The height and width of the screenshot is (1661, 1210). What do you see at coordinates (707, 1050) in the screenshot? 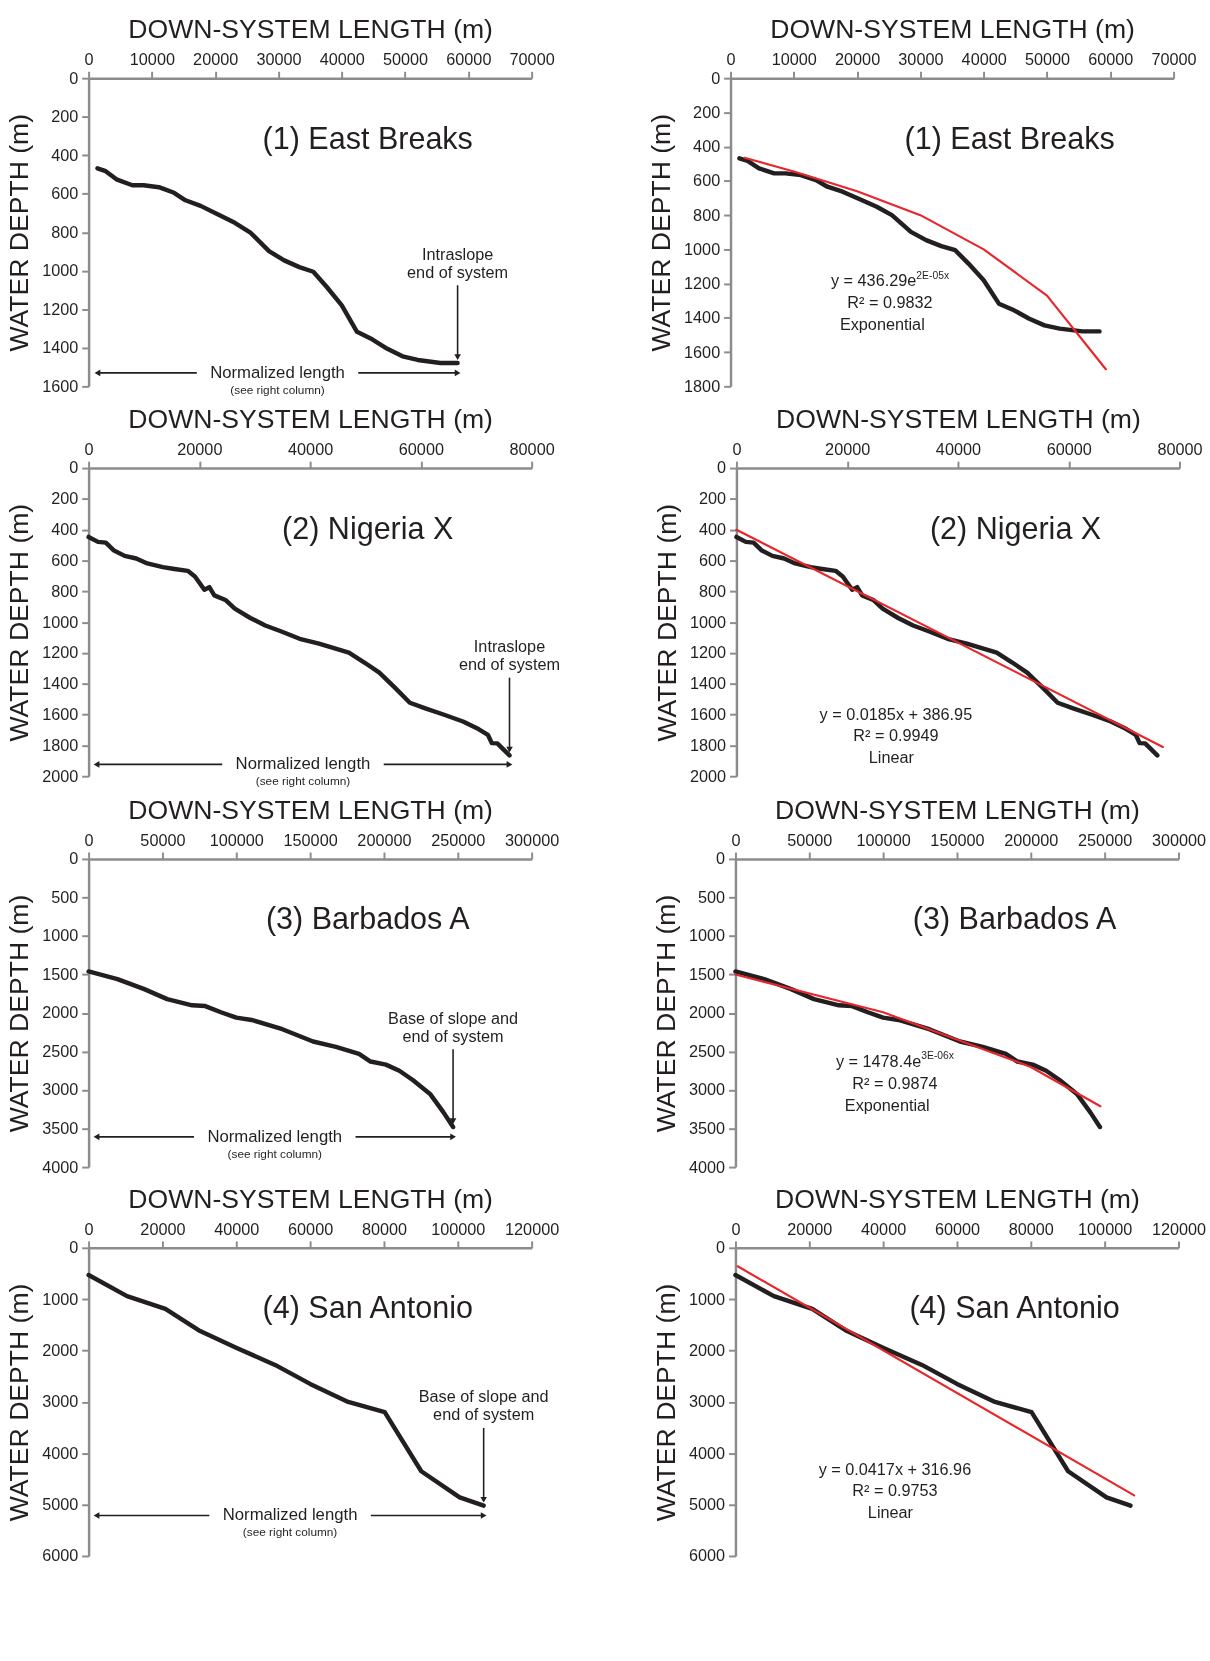
I see `y-tick-label: 2500` at bounding box center [707, 1050].